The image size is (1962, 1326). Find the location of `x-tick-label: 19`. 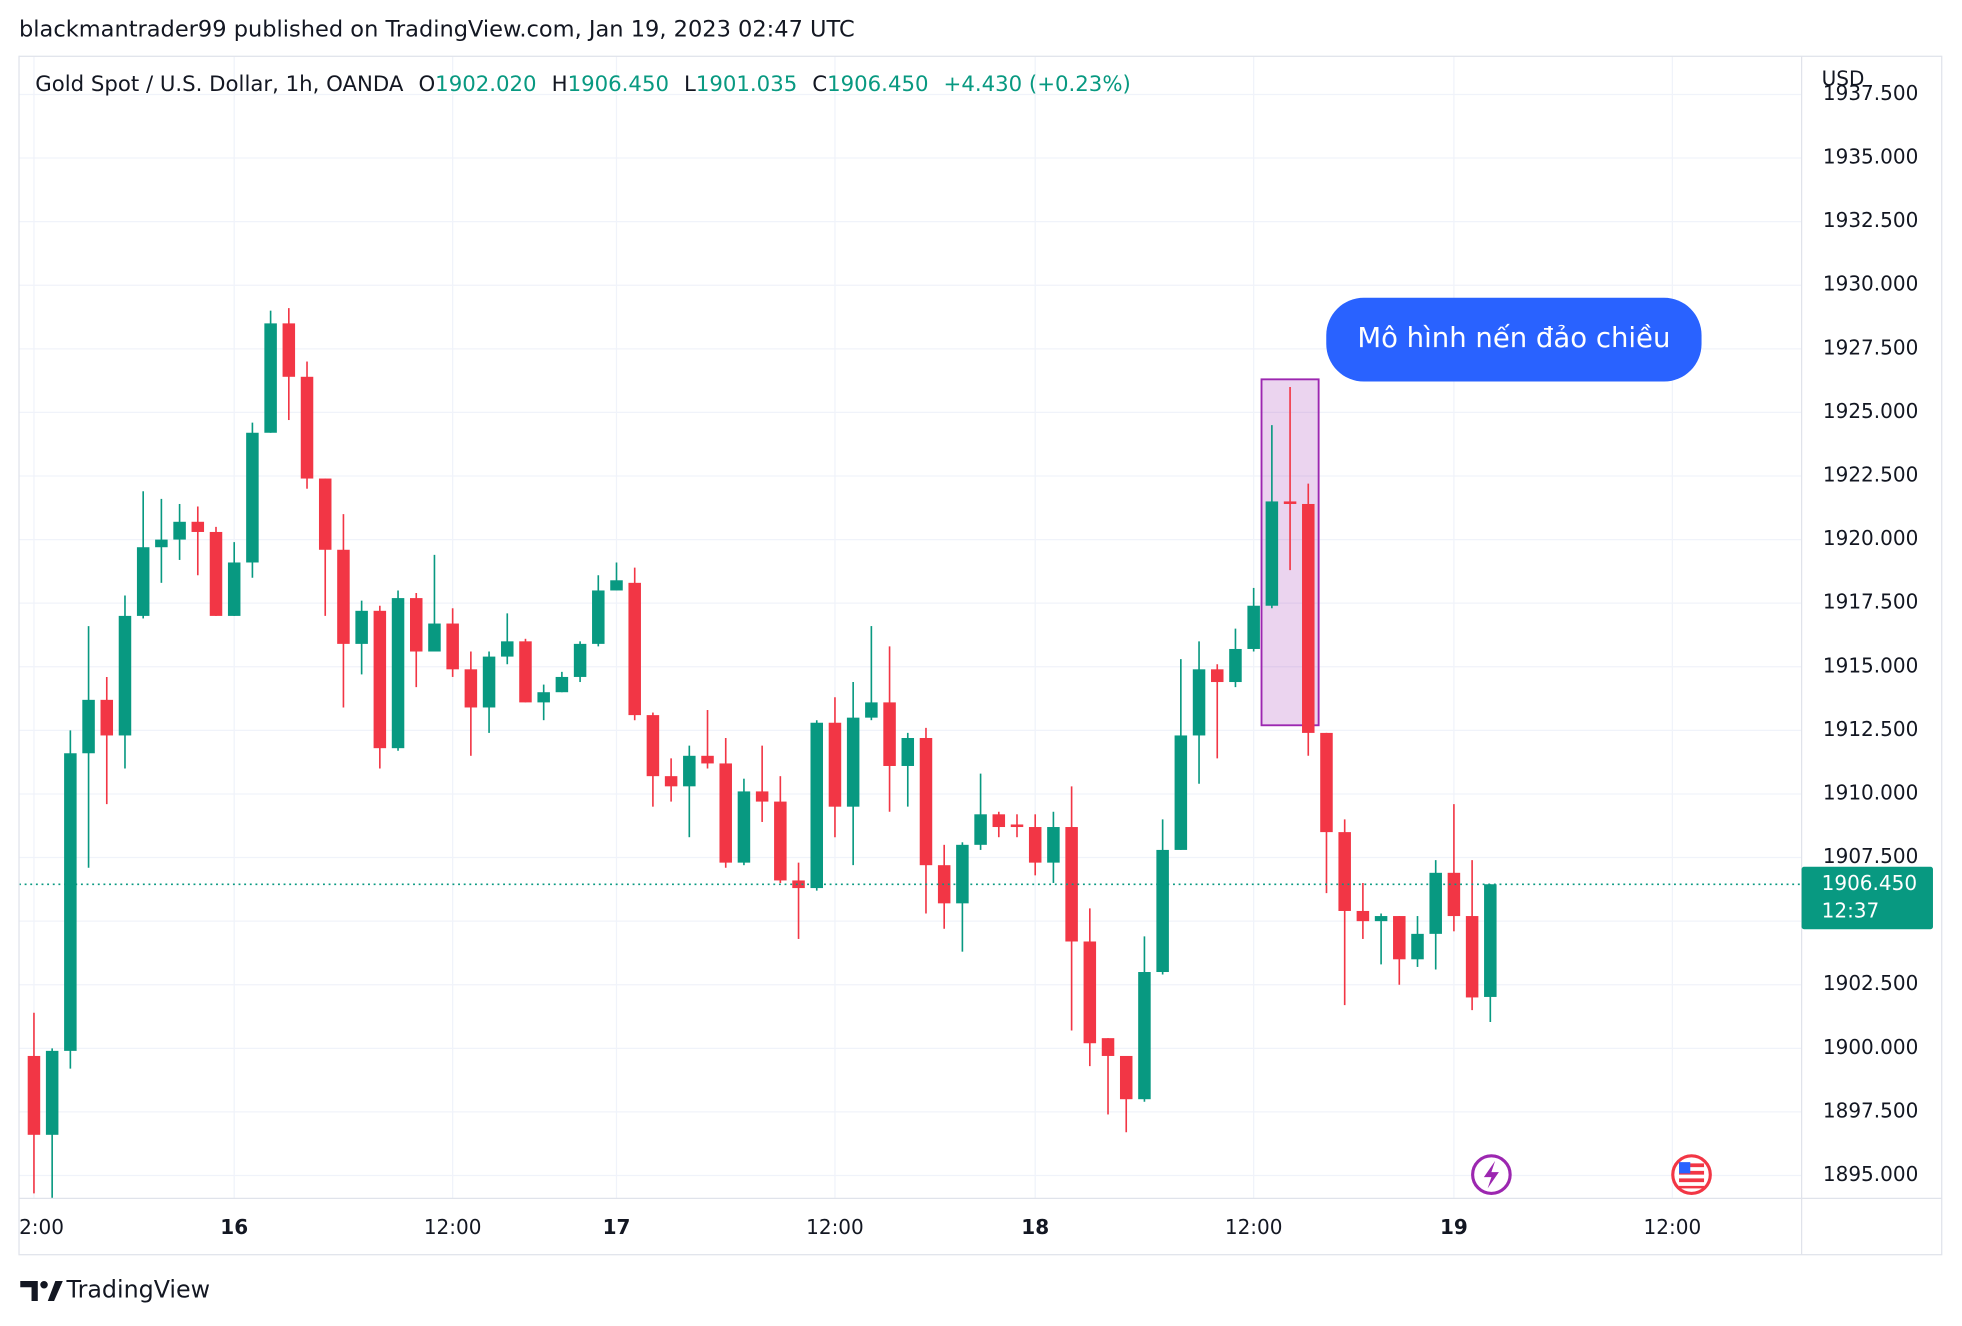

x-tick-label: 19 is located at coordinates (1454, 1227).